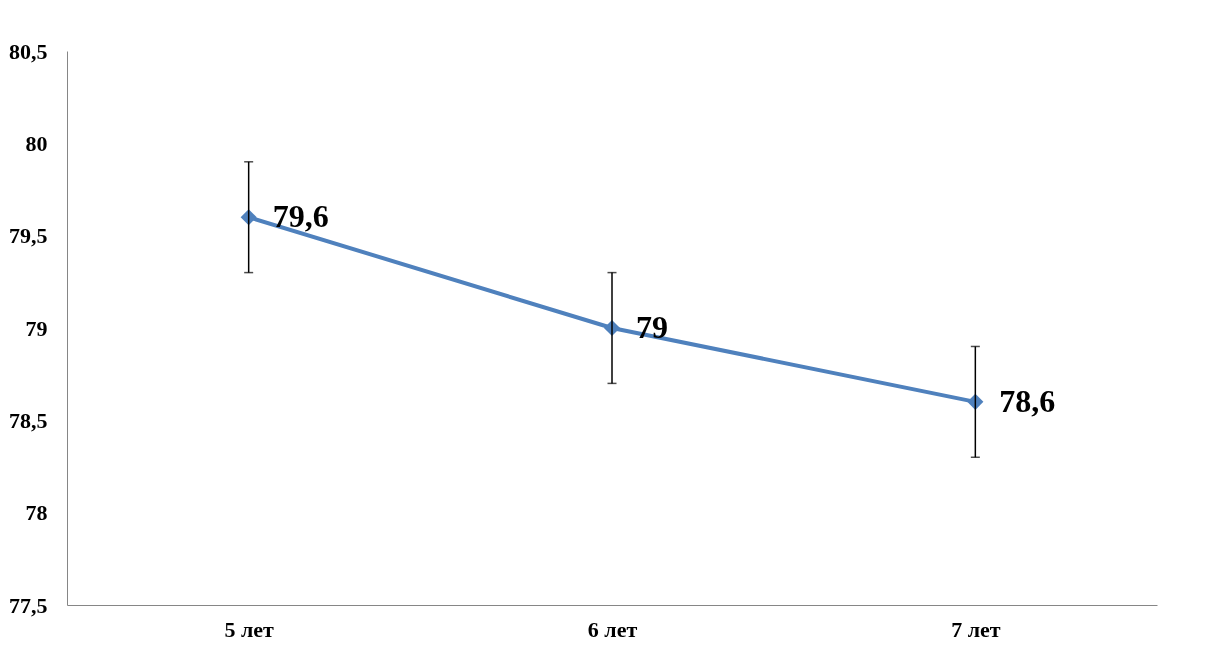 This screenshot has height=666, width=1218. What do you see at coordinates (249, 629) in the screenshot?
I see `x-tick-label: 5 лет` at bounding box center [249, 629].